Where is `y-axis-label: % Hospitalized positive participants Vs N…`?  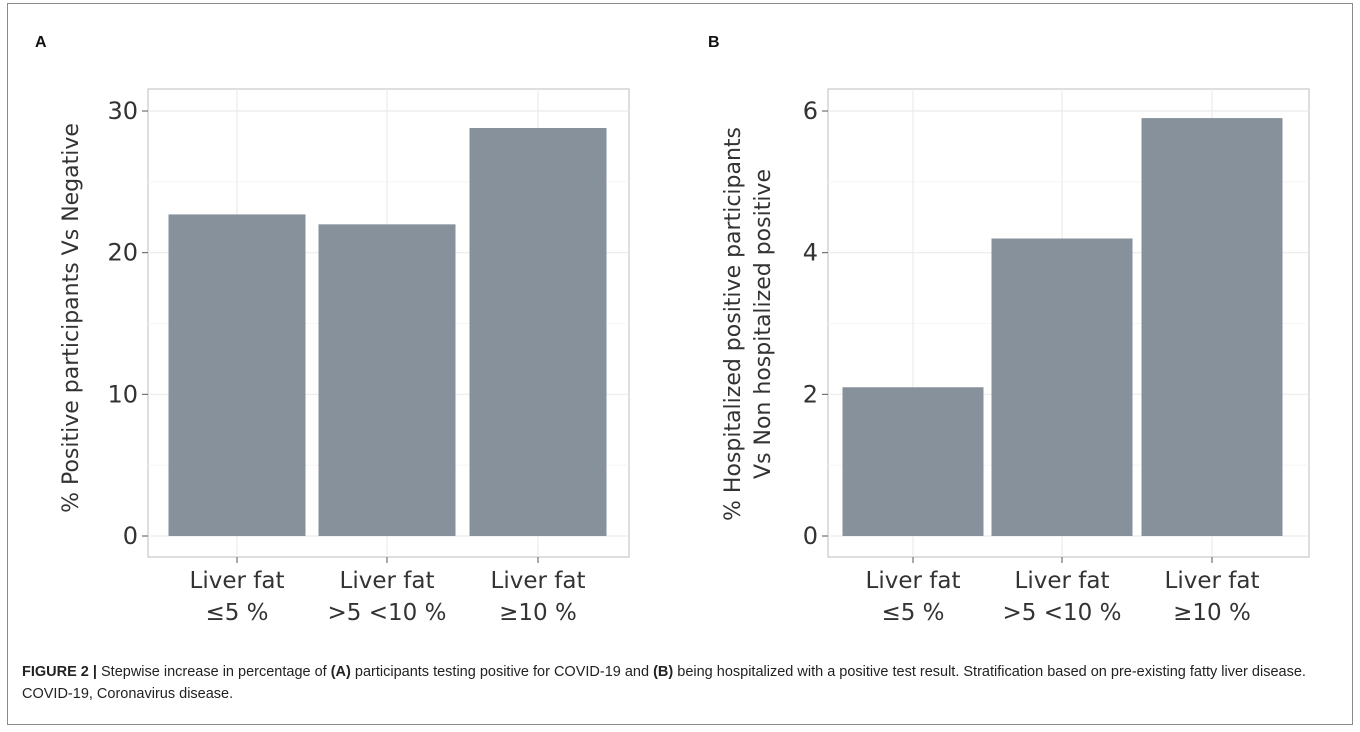 y-axis-label: % Hospitalized positive participants Vs N… is located at coordinates (748, 324).